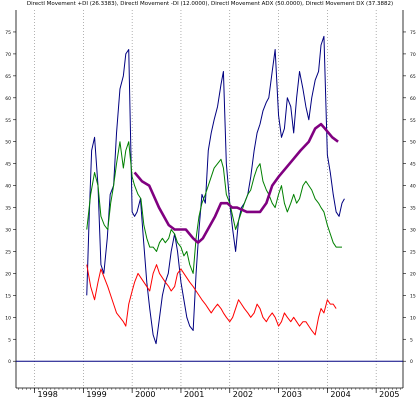  What do you see at coordinates (389, 394) in the screenshot?
I see `x-tick-label-2005: 2005` at bounding box center [389, 394].